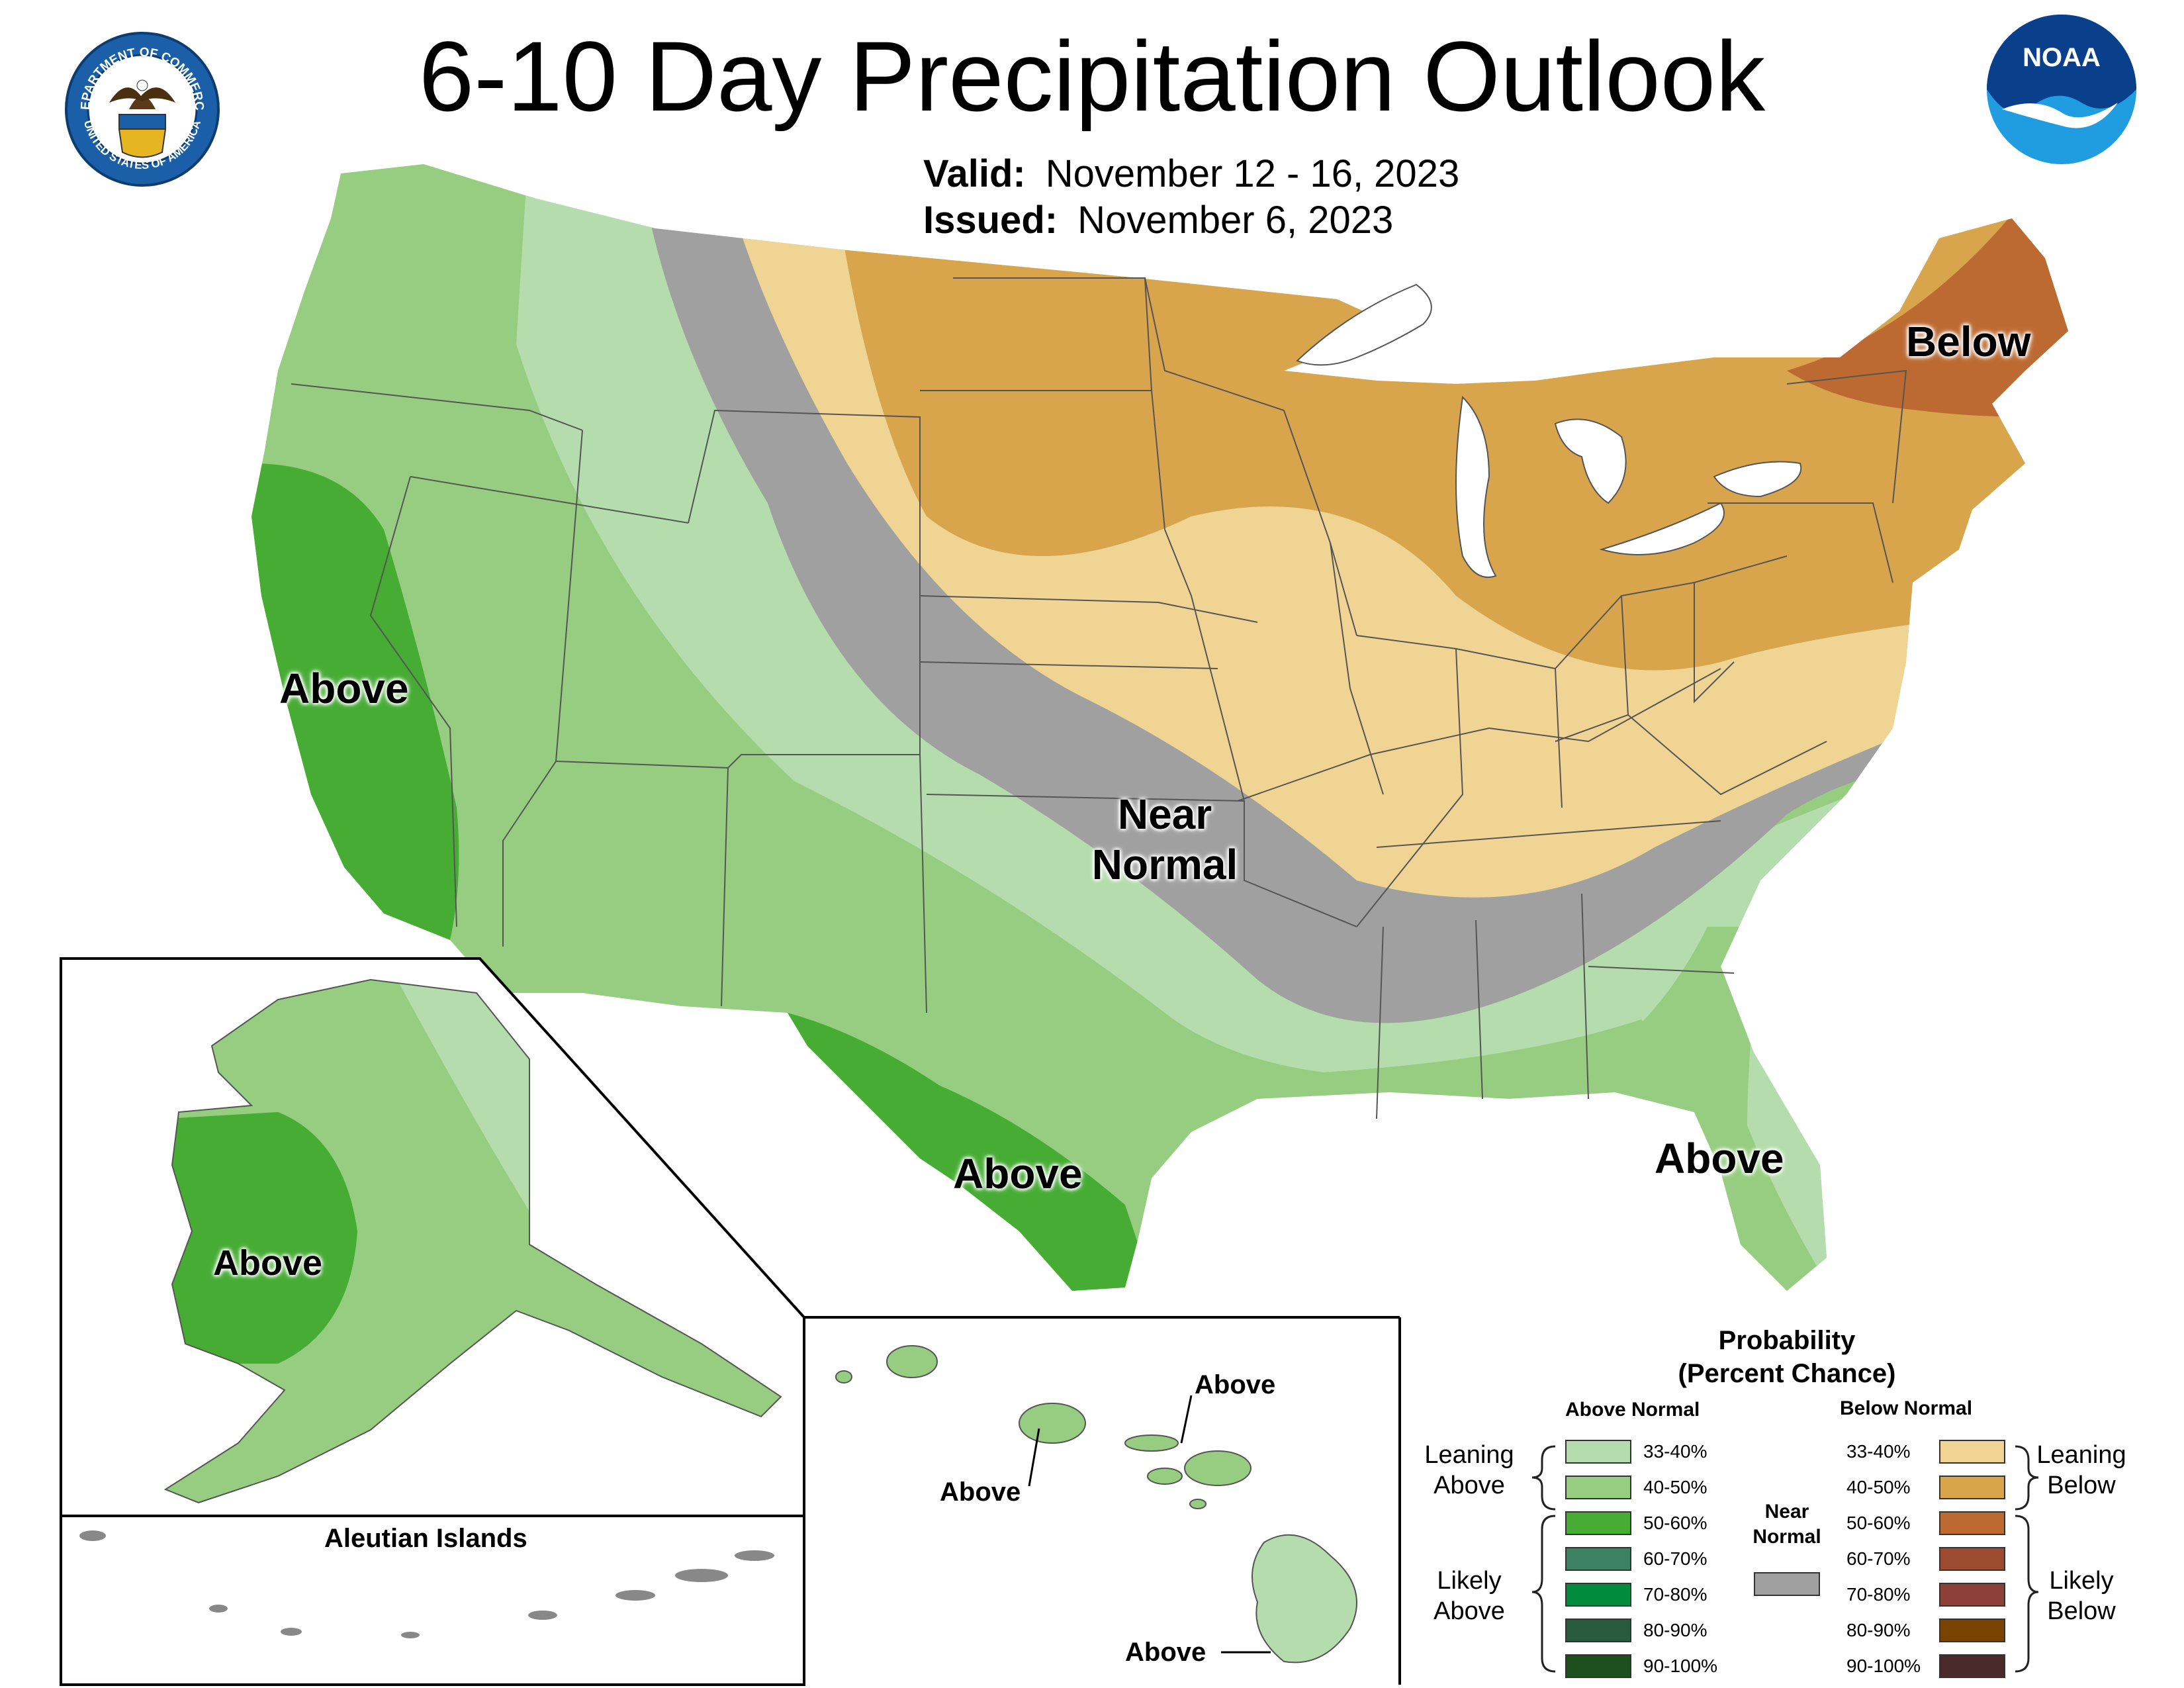  Describe the element at coordinates (1681, 1666) in the screenshot. I see `legend-above-label: 90-100%` at that location.